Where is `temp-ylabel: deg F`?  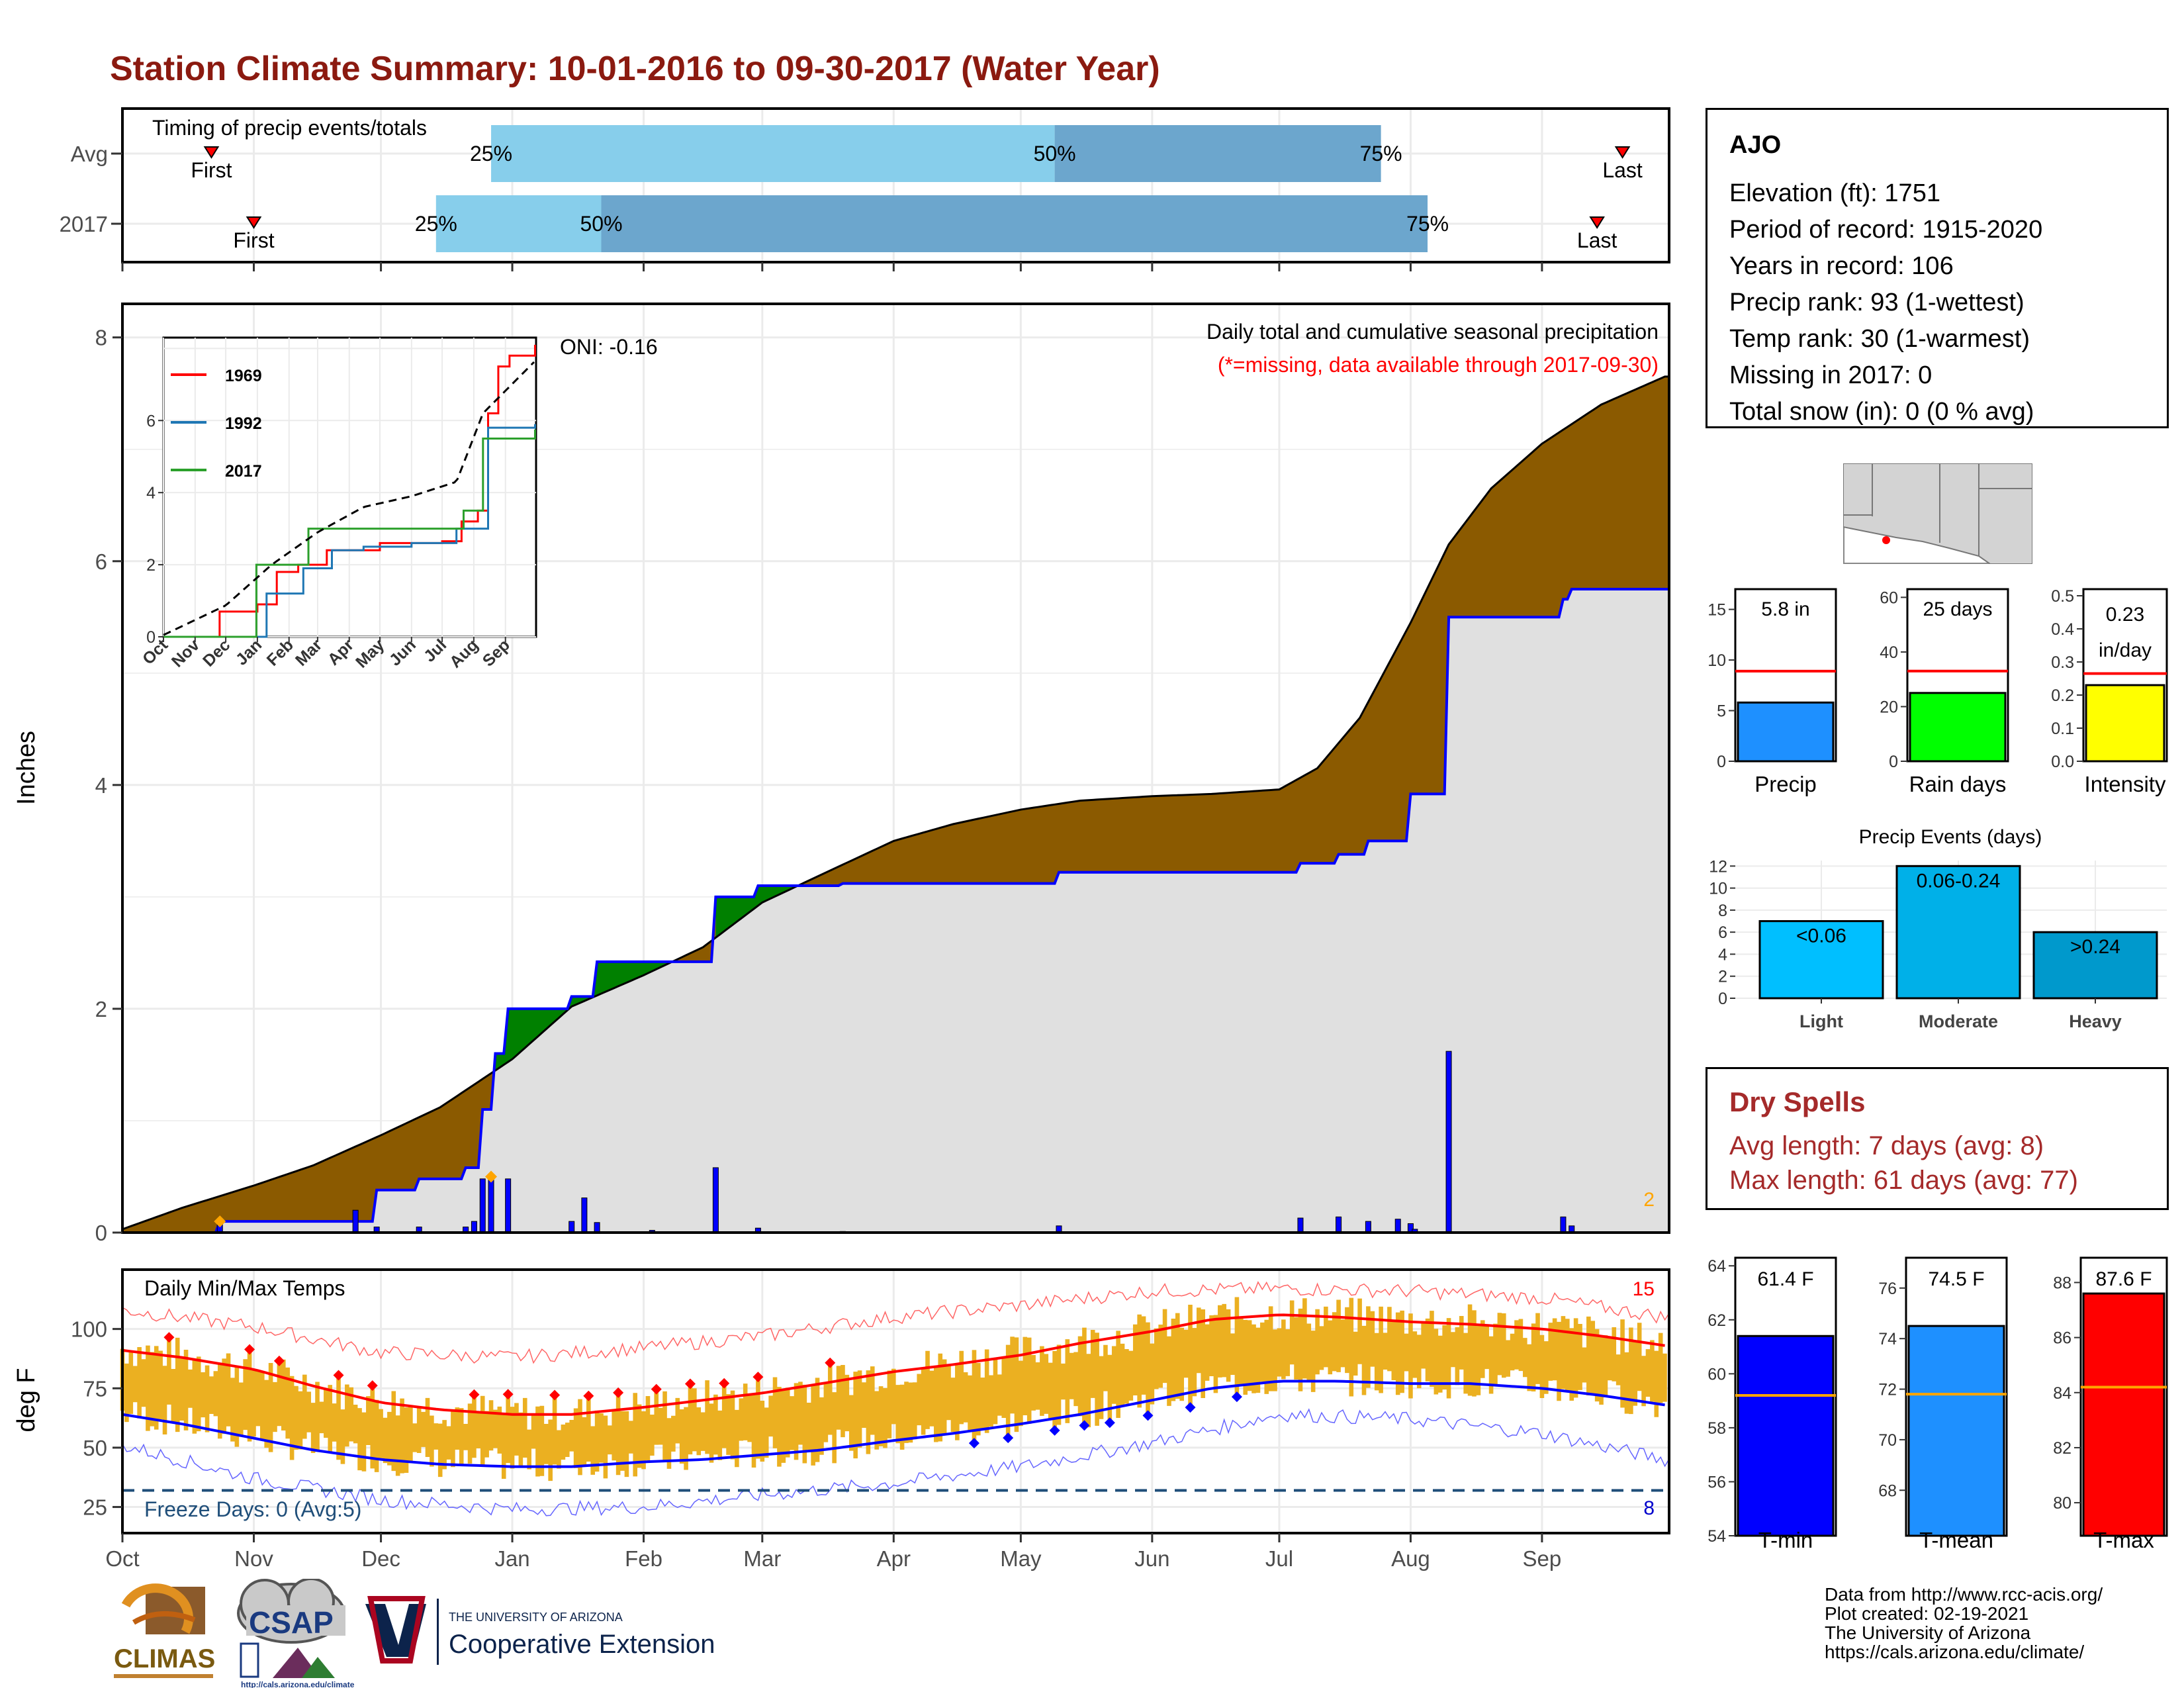 temp-ylabel: deg F is located at coordinates (26, 1400).